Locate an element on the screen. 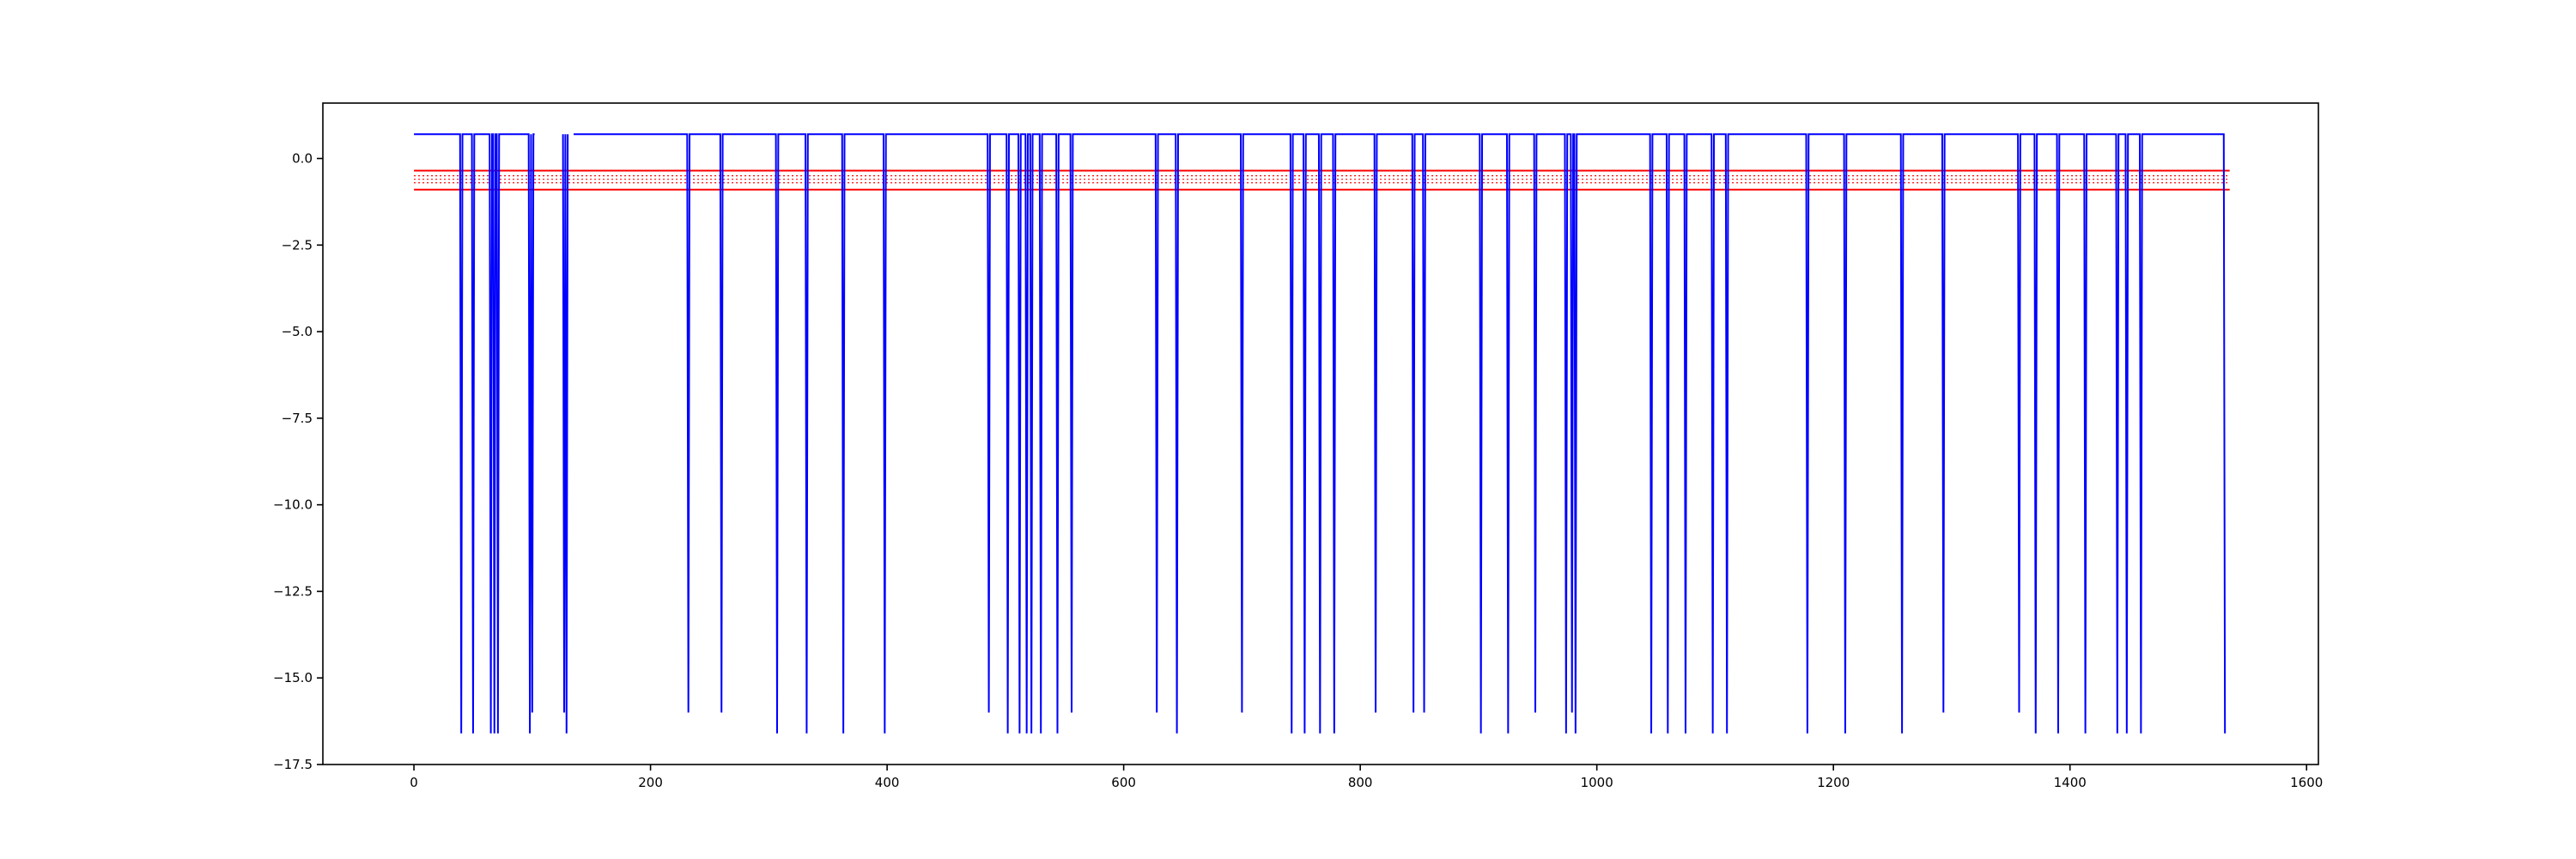 Image resolution: width=2576 pixels, height=859 pixels. x-tick-label-1: 200 is located at coordinates (651, 783).